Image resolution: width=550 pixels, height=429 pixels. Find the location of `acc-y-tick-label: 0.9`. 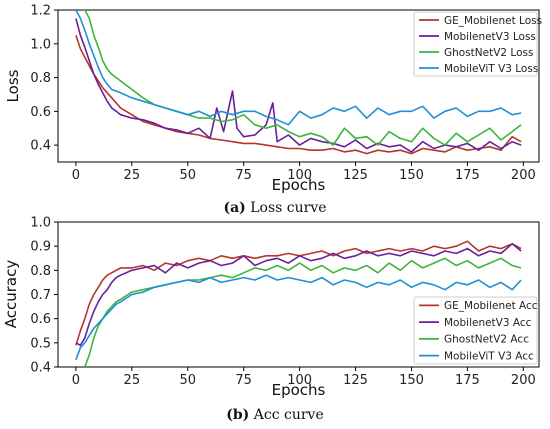

acc-y-tick-label: 0.9 is located at coordinates (40, 247).